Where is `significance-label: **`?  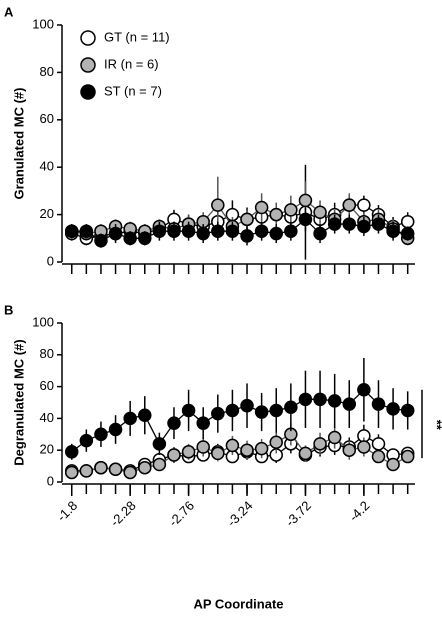 significance-label: ** is located at coordinates (436, 425).